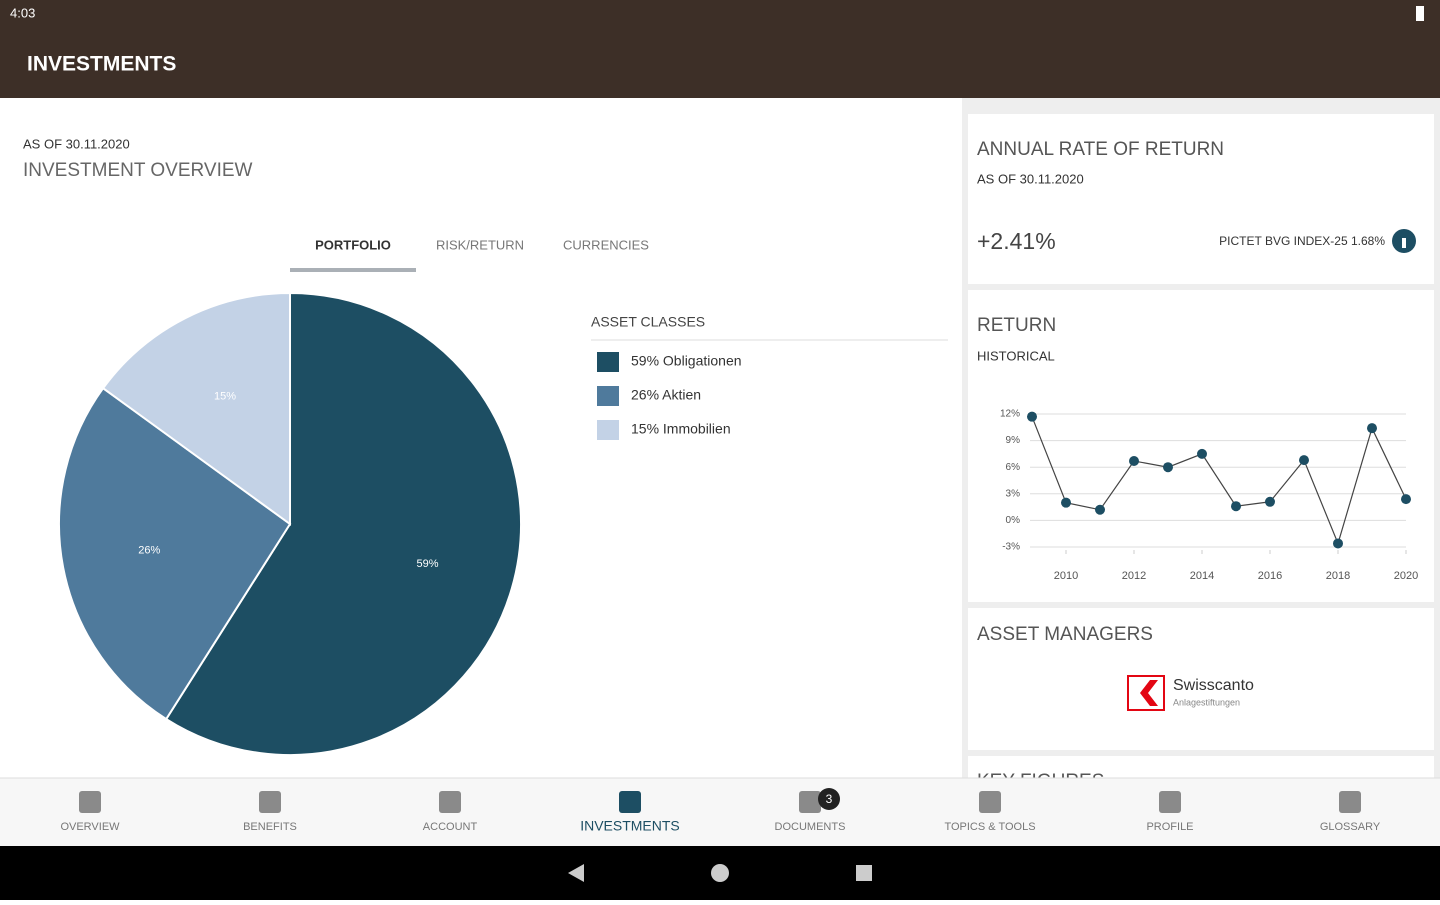  What do you see at coordinates (1011, 547) in the screenshot?
I see `y-tick-label: -3%` at bounding box center [1011, 547].